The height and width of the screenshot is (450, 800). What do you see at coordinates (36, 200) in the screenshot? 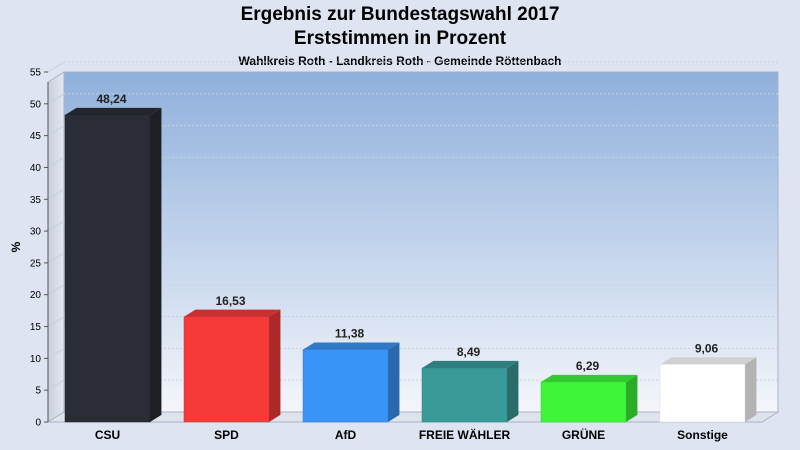
I see `y-tick-label: 35` at bounding box center [36, 200].